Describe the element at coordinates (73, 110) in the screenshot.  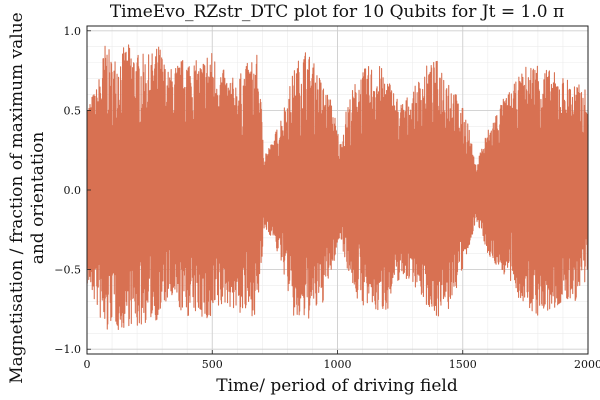
I see `y-tick-label: 0.5` at that location.